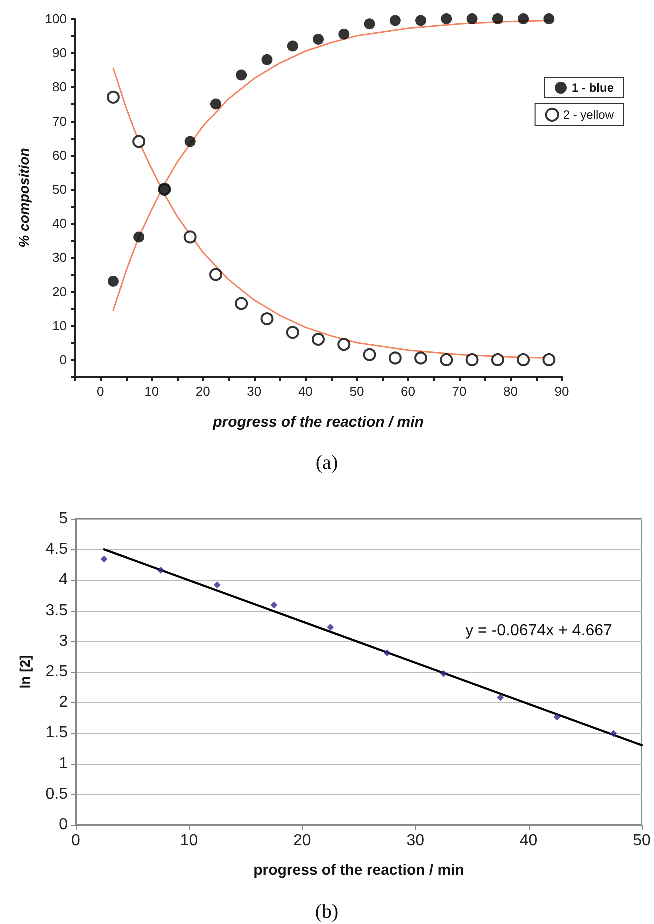  What do you see at coordinates (57, 549) in the screenshot?
I see `y-tick-label: 4.5` at bounding box center [57, 549].